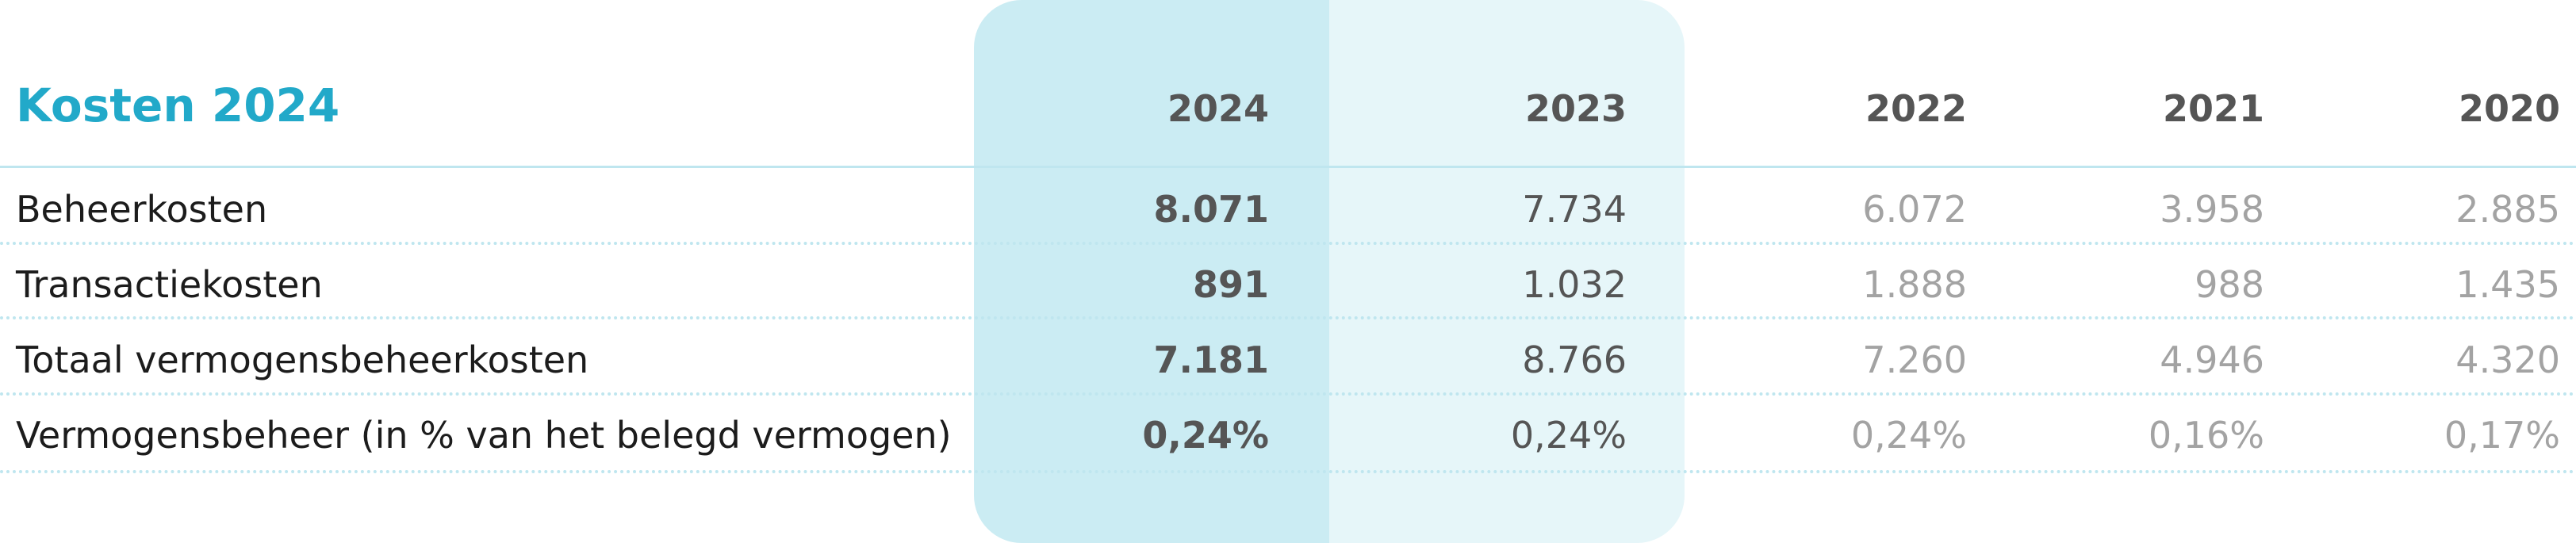 This screenshot has height=543, width=2576. Describe the element at coordinates (2212, 359) in the screenshot. I see `table-cell: 4.946` at that location.